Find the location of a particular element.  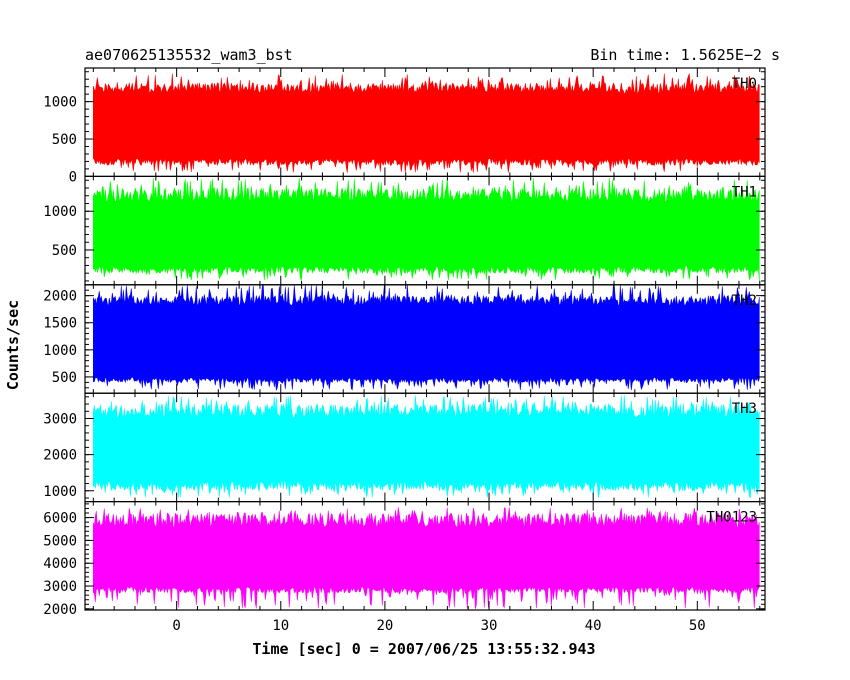

panel-label: TH0123 is located at coordinates (731, 518).